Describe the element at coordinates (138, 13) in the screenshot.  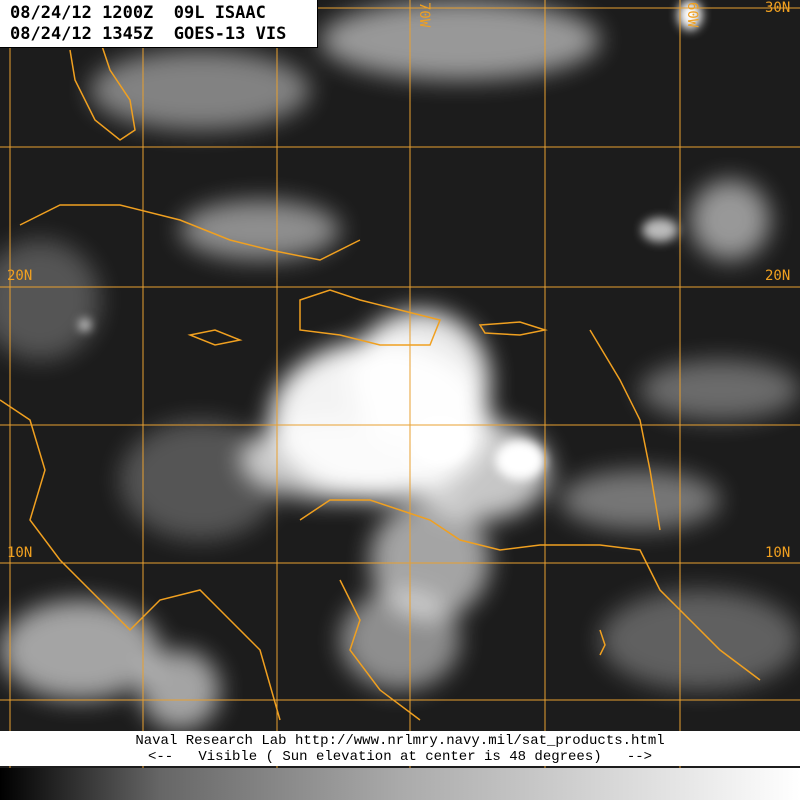
I see `header-storm-line: 08/24/12 1200Z 09L ISAAC` at that location.